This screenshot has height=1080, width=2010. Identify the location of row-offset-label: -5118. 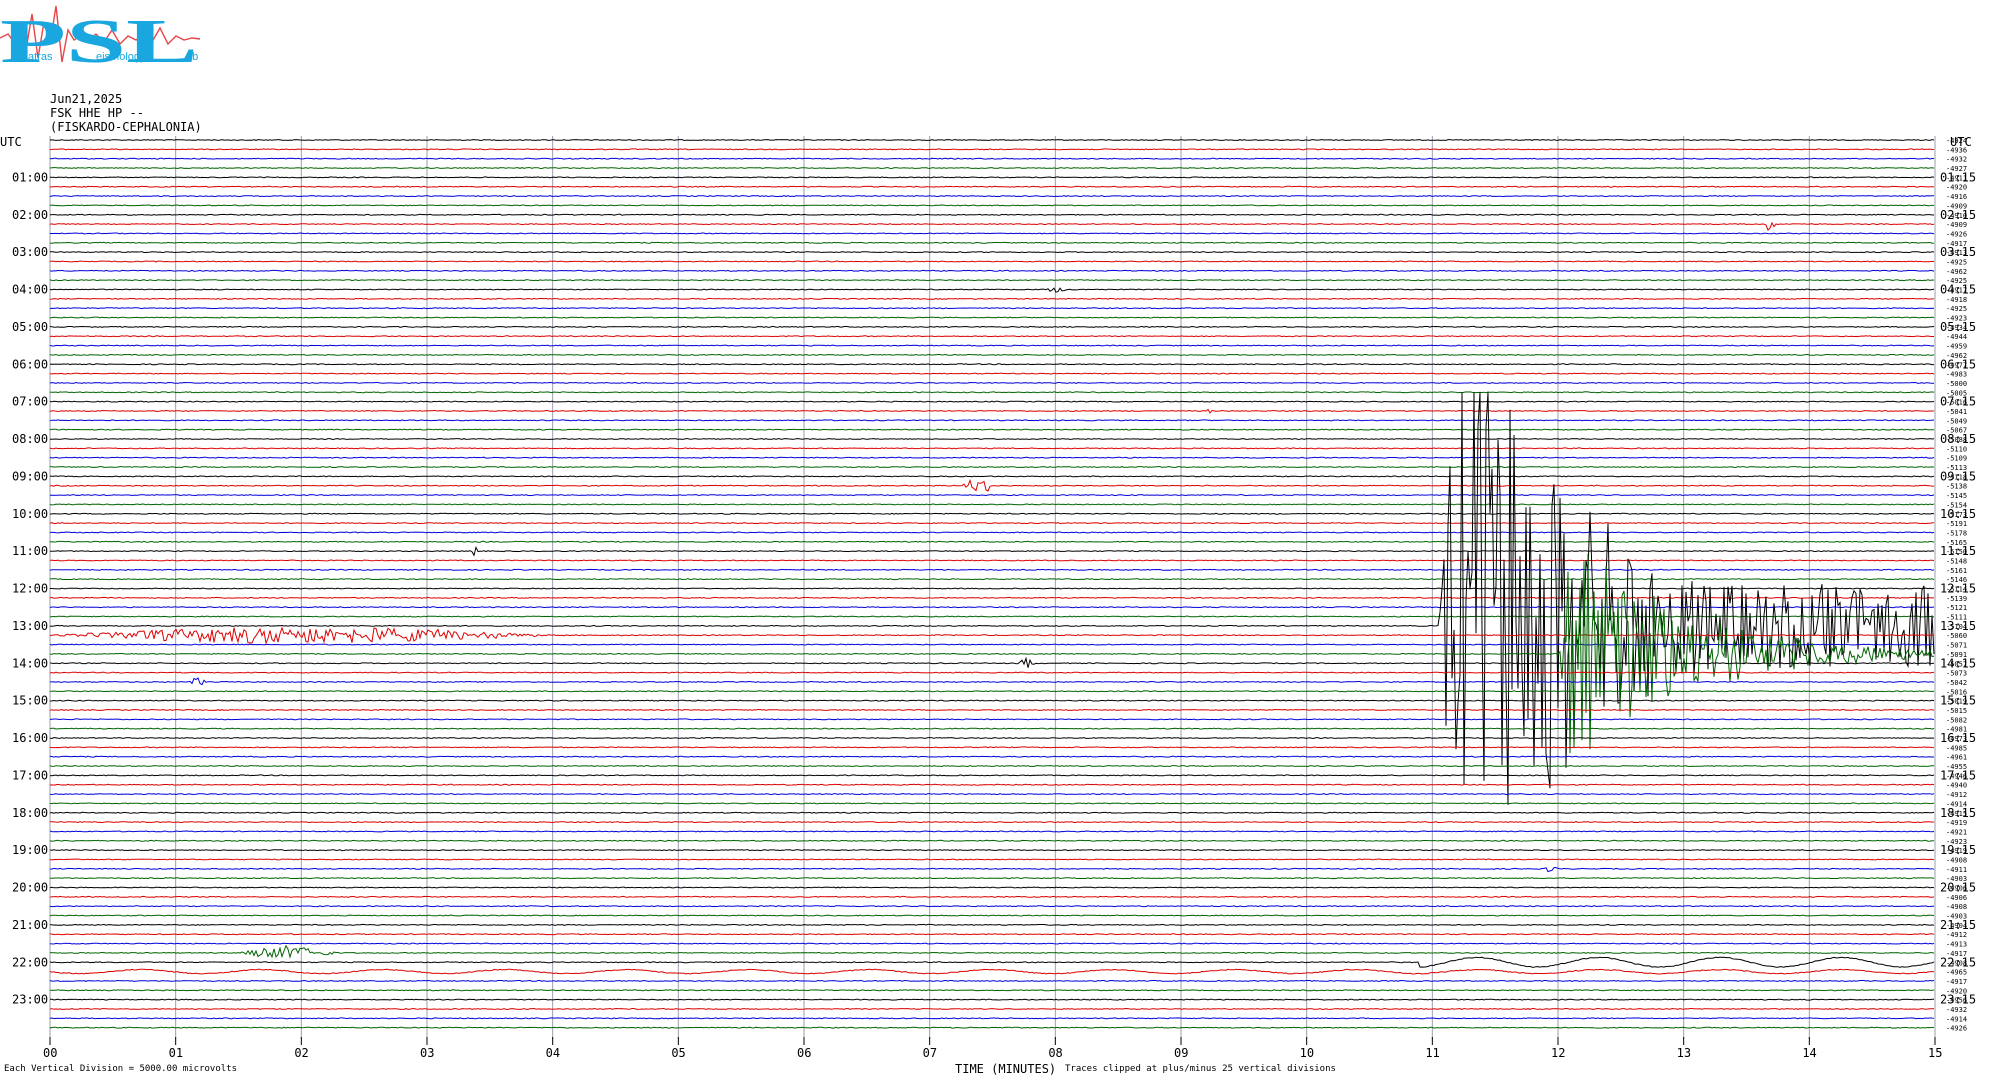
(1956, 477).